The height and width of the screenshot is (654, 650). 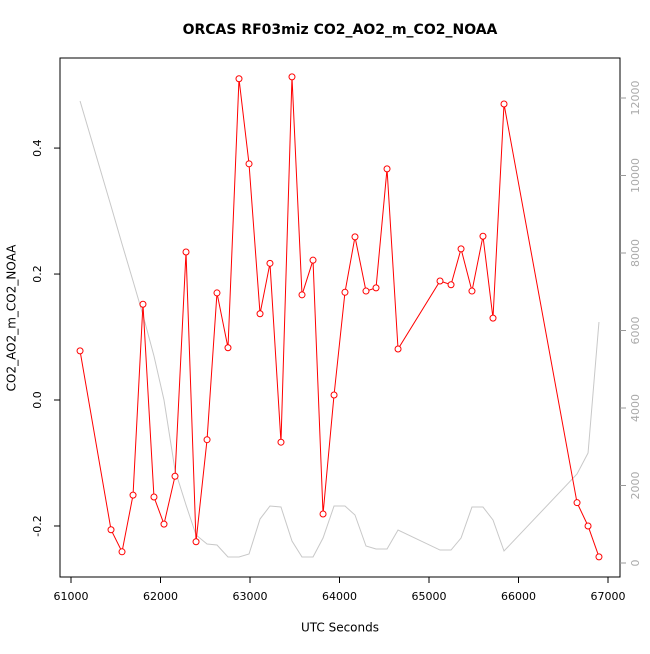 What do you see at coordinates (71, 596) in the screenshot?
I see `x-tick-label: 61000` at bounding box center [71, 596].